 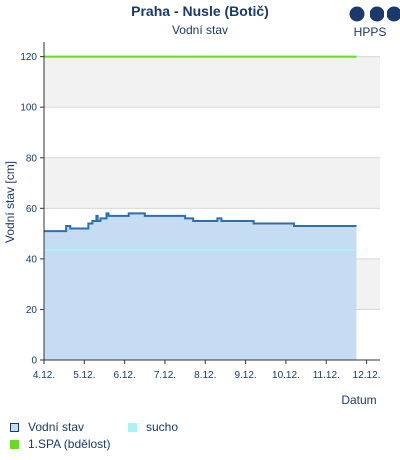 I want to click on legend: Vodní stav sucho 1.SPA (bdělost), so click(x=200, y=438).